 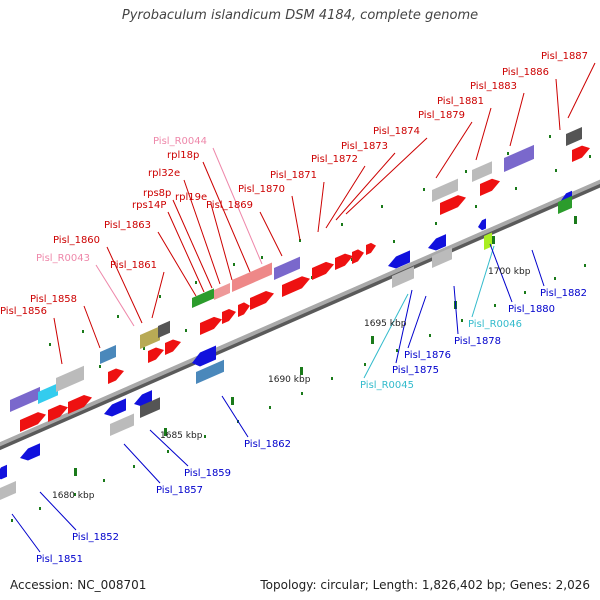 What do you see at coordinates (460, 101) in the screenshot?
I see `gene-label: Pisl_1881` at bounding box center [460, 101].